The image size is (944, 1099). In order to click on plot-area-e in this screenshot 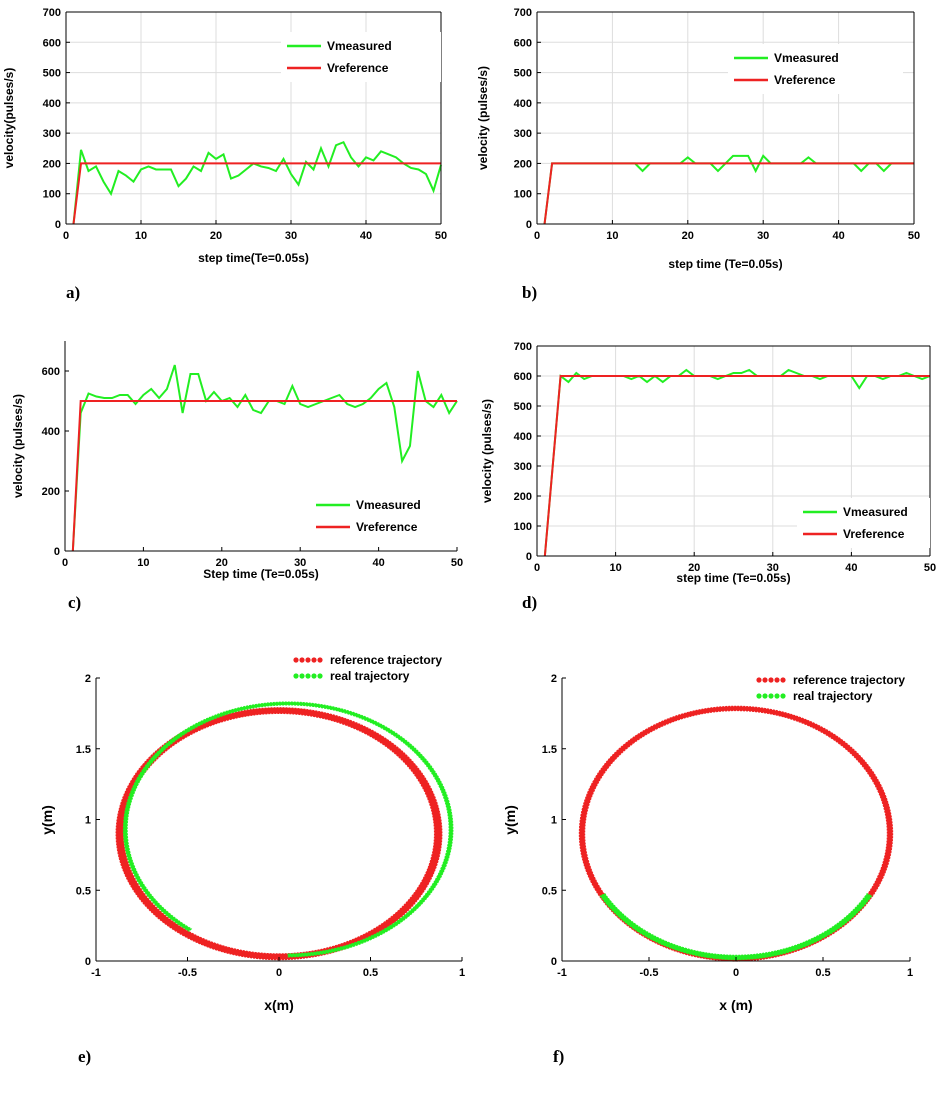, I will do `click(284, 831)`.